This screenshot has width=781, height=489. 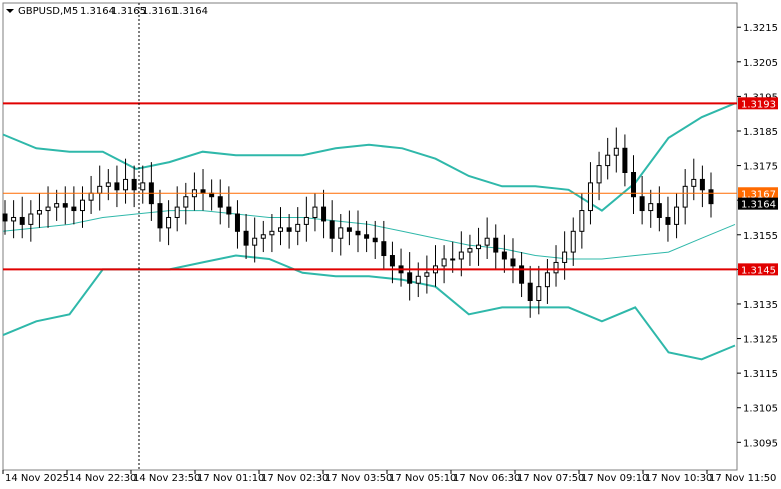 I want to click on y-tick-label: 1.3205, so click(x=760, y=63).